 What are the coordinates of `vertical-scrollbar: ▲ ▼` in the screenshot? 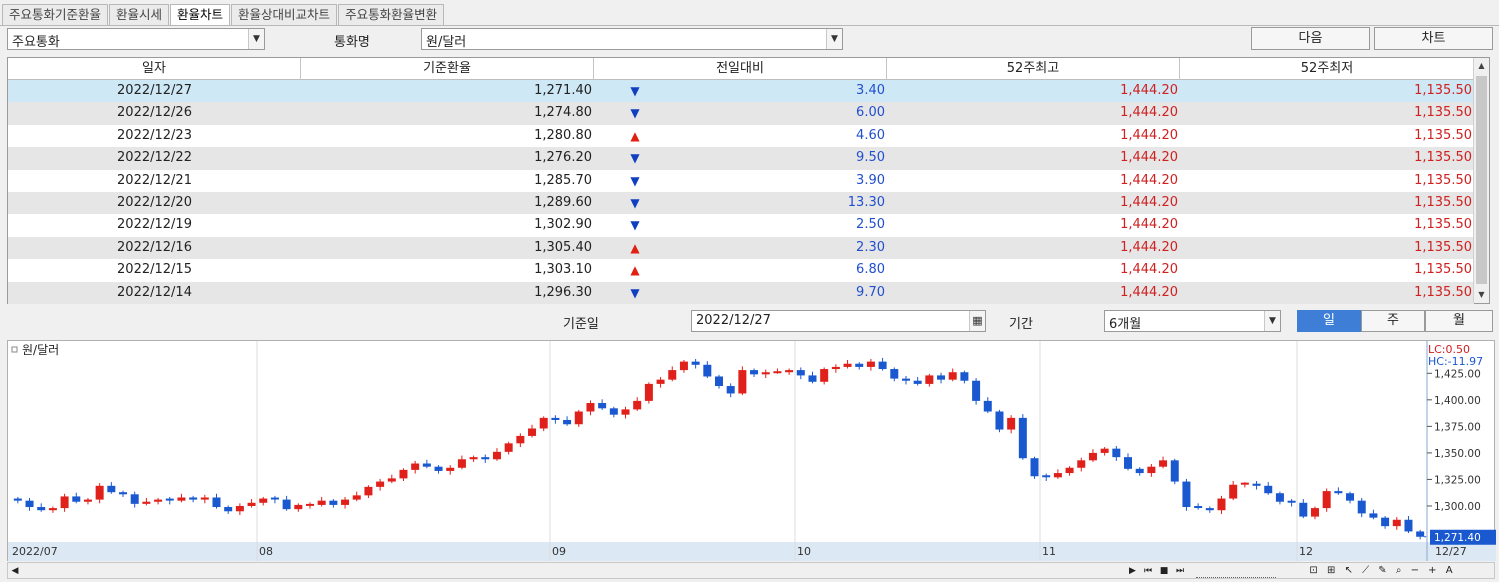 It's located at (1481, 180).